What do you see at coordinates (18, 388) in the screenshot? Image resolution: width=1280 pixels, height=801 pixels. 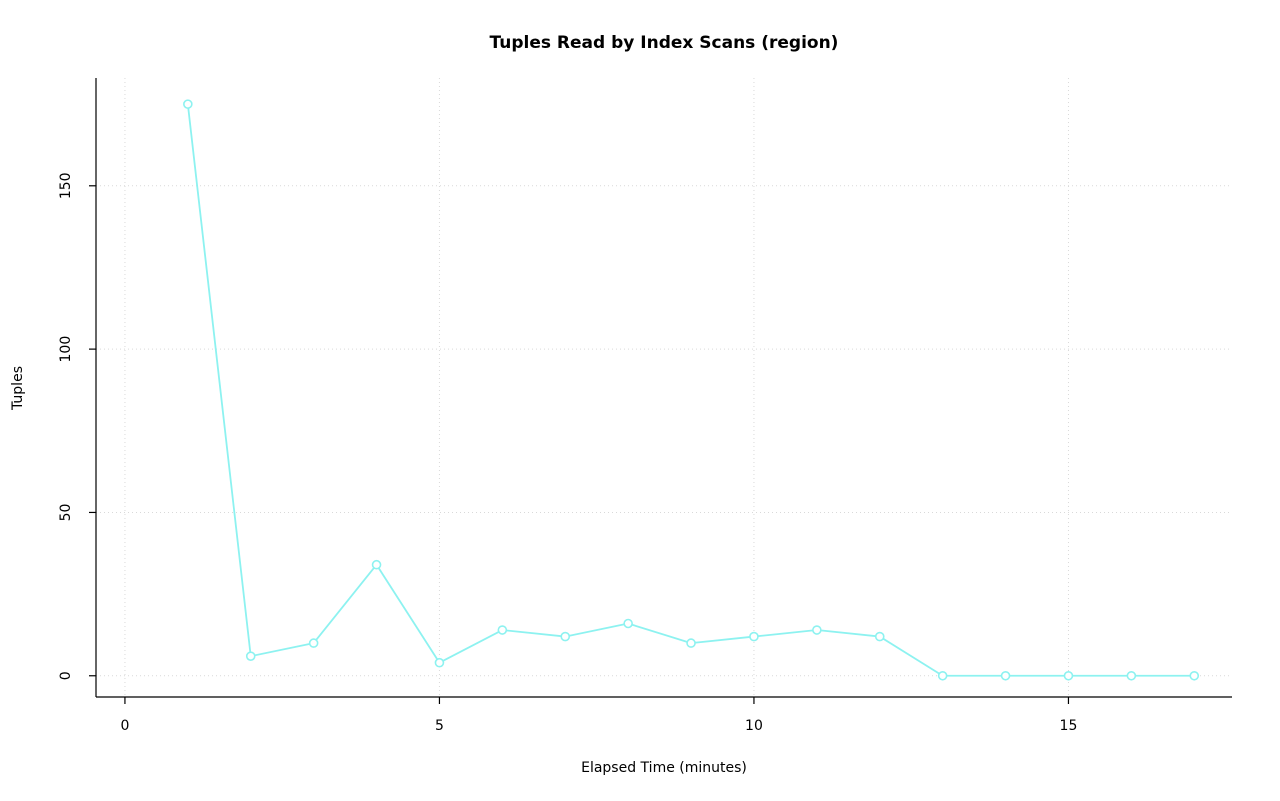 I see `y-axis-label: Tuples` at bounding box center [18, 388].